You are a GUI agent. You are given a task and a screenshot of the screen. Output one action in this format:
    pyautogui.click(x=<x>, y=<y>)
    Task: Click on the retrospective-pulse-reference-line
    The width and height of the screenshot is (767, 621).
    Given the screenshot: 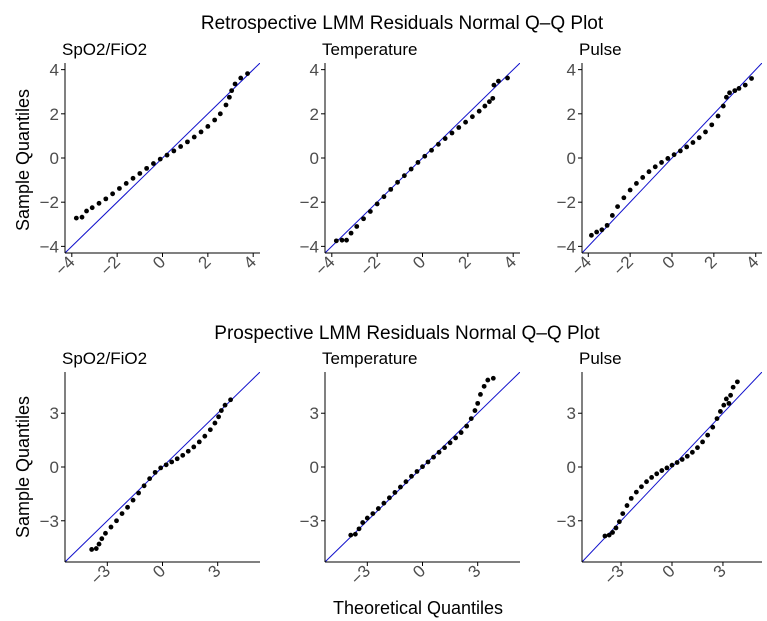 What is the action you would take?
    pyautogui.click(x=672, y=158)
    